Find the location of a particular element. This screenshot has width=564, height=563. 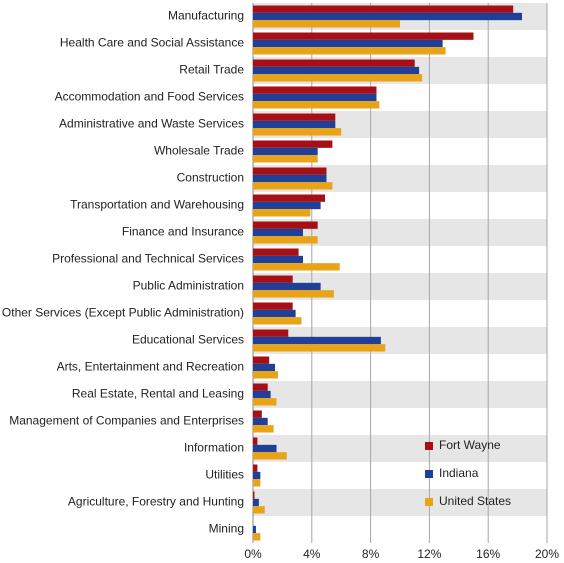

y-tick-label: Administrative and Waste Services is located at coordinates (151, 124).